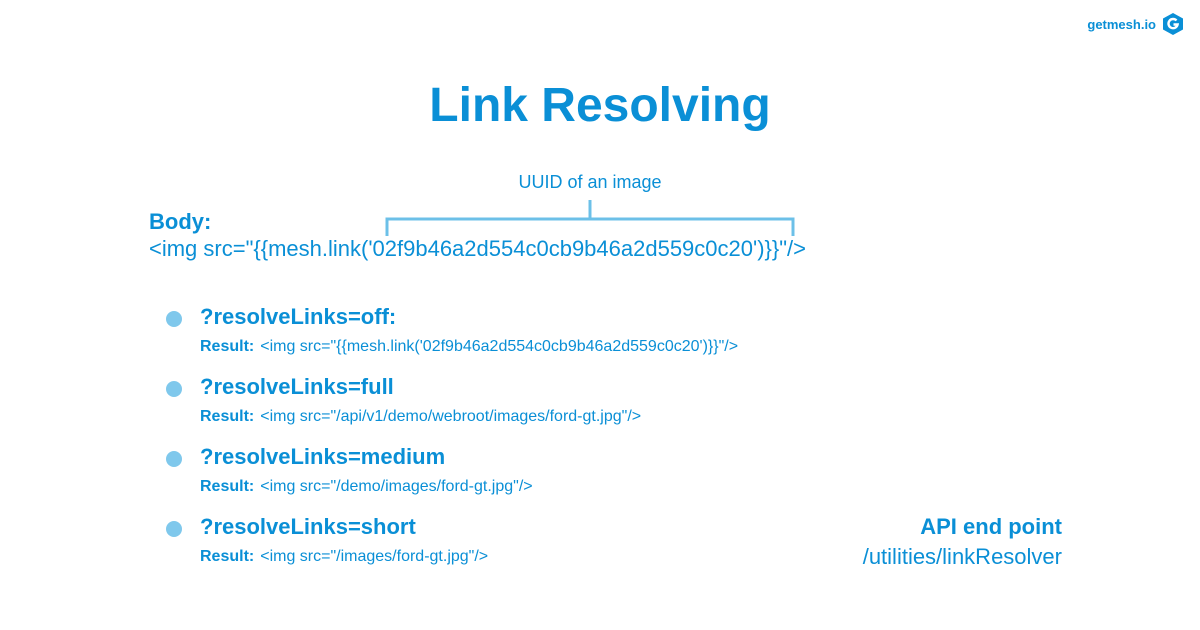  Describe the element at coordinates (180, 221) in the screenshot. I see `body-label: Body:` at that location.